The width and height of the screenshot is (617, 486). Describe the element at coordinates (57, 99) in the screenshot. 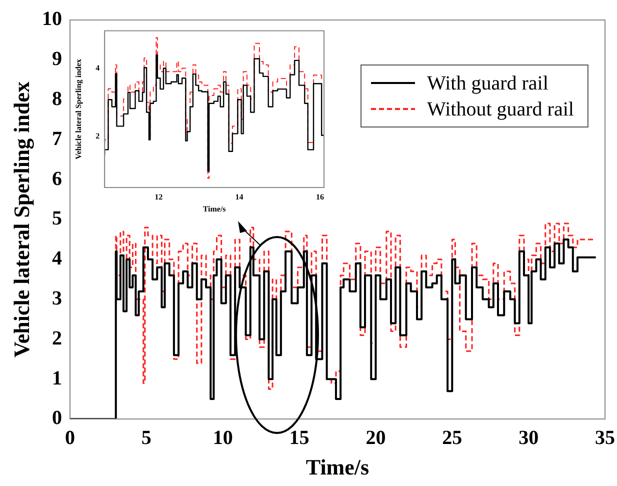

I see `y-tick-label: 8` at that location.